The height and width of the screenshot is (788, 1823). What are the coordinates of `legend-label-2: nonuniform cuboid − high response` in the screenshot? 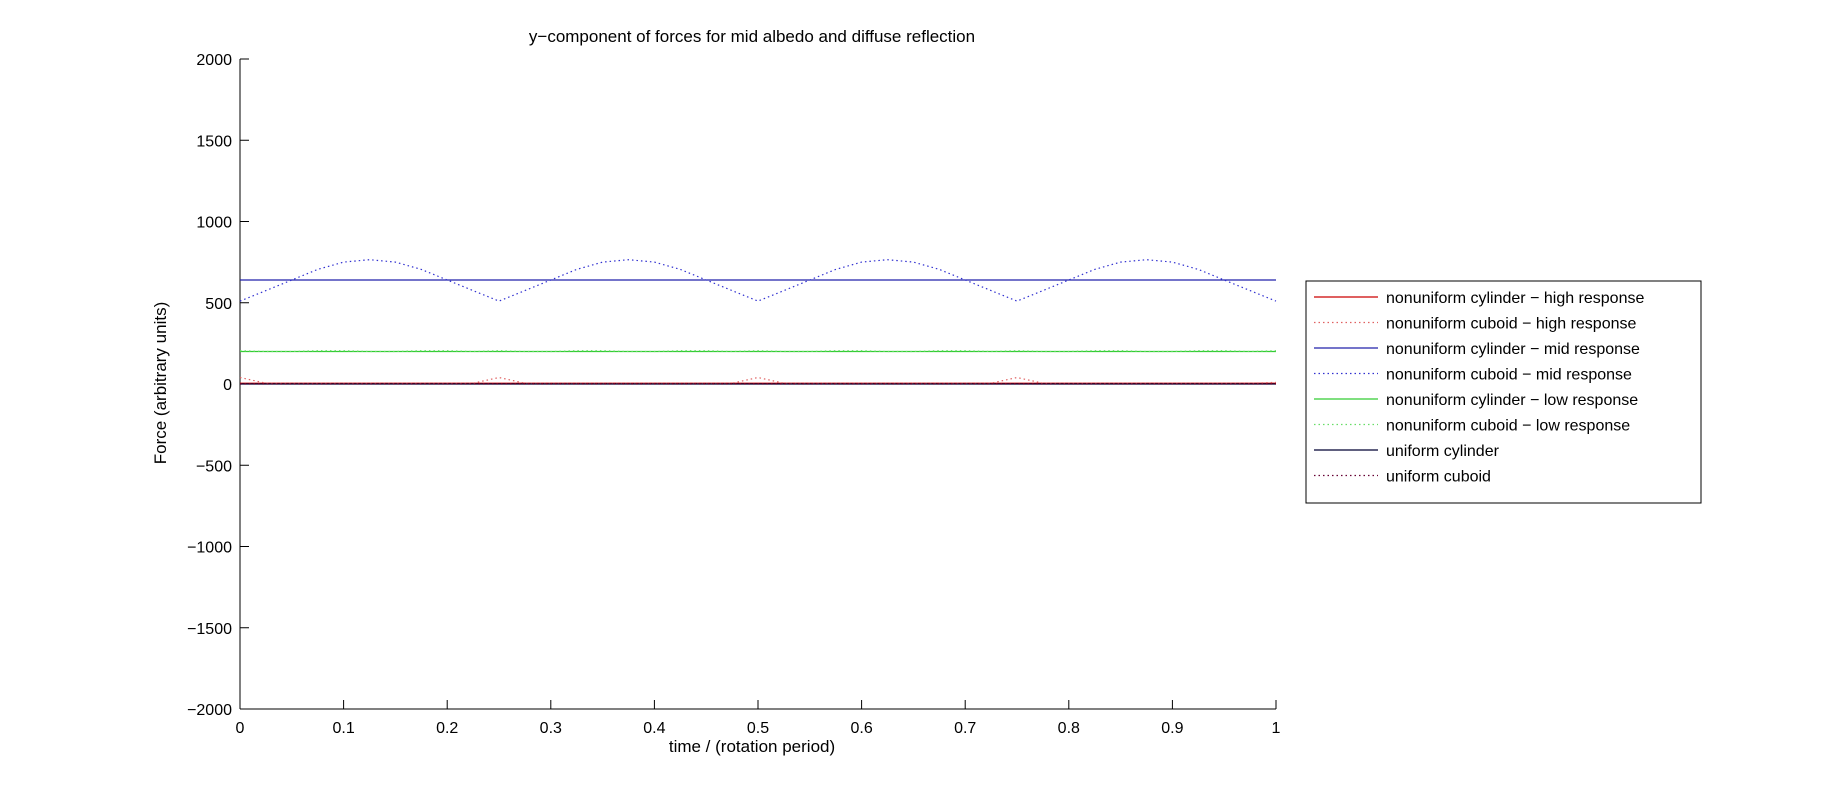 It's located at (1511, 324).